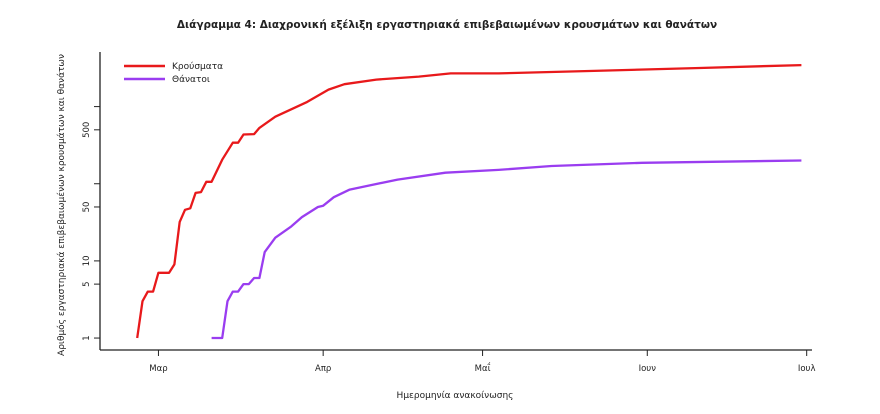 Image resolution: width=880 pixels, height=414 pixels. Describe the element at coordinates (87, 260) in the screenshot. I see `y-tick-label: 10` at that location.